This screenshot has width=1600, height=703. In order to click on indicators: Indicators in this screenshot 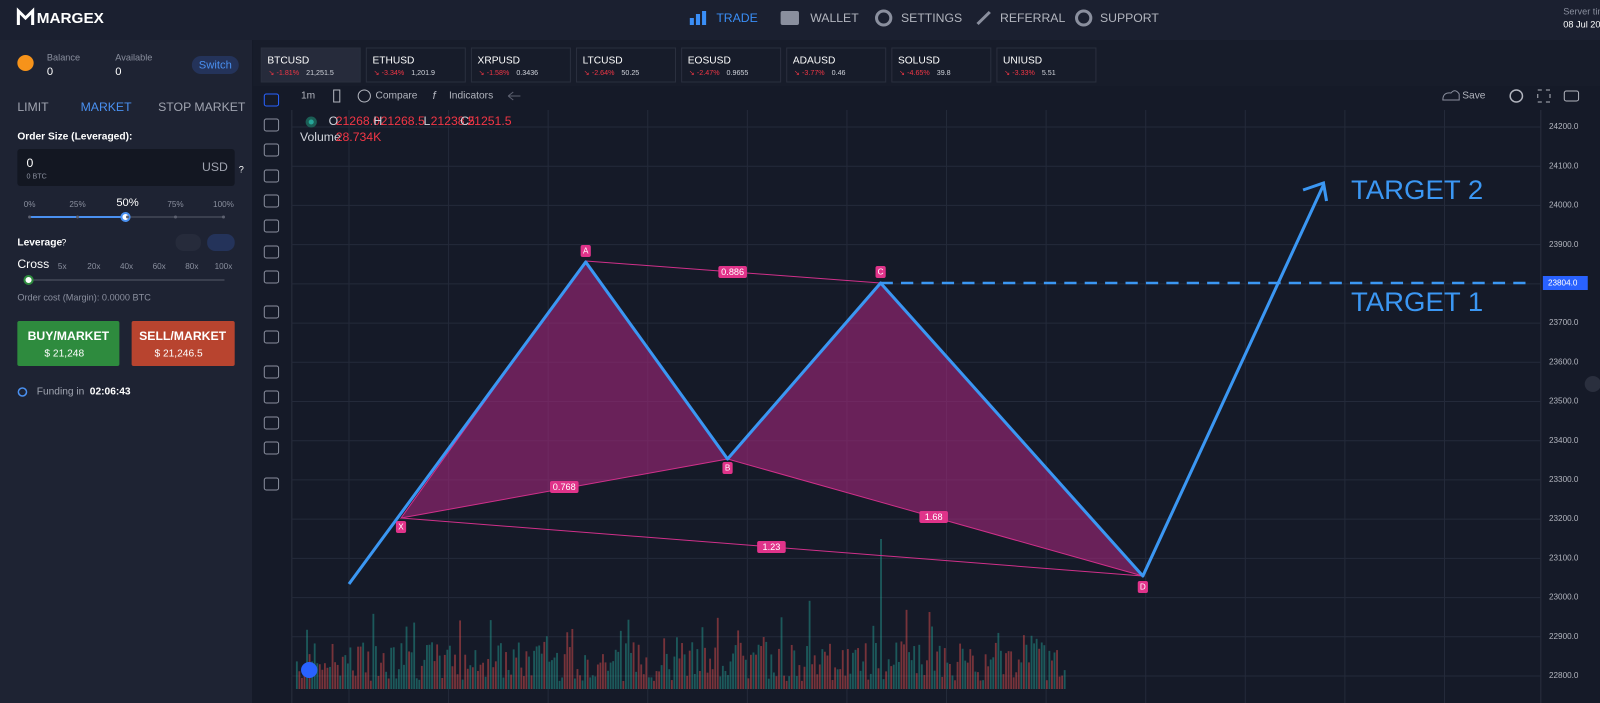, I will do `click(471, 96)`.